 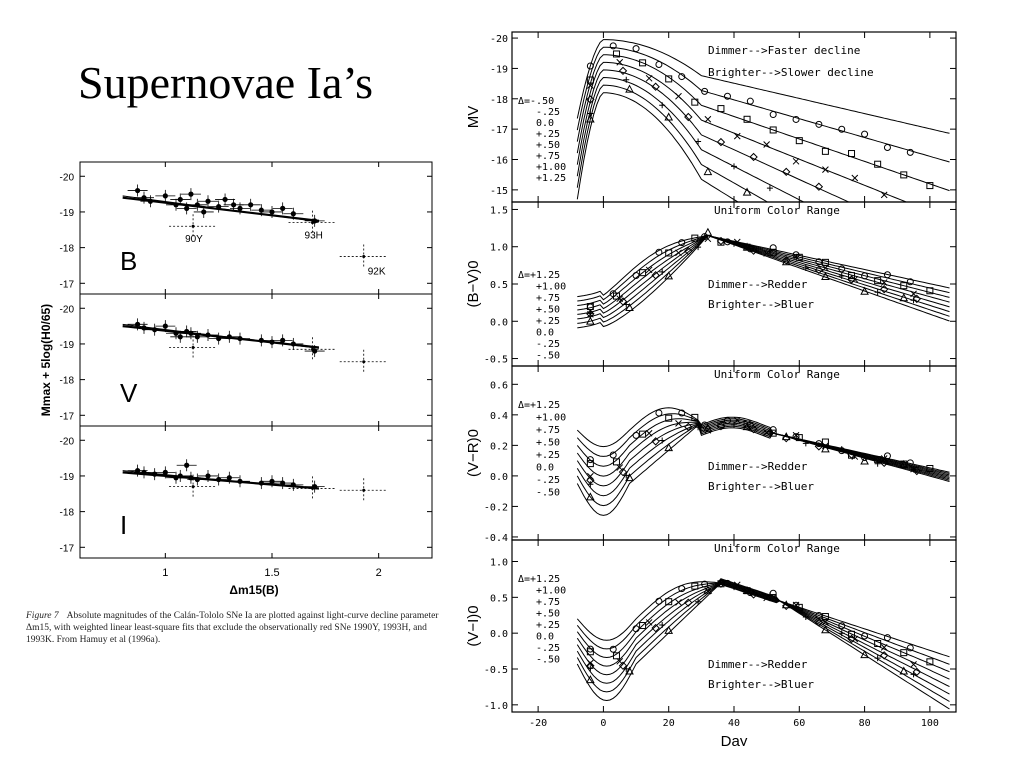 What do you see at coordinates (763, 461) in the screenshot?
I see `template-curves` at bounding box center [763, 461].